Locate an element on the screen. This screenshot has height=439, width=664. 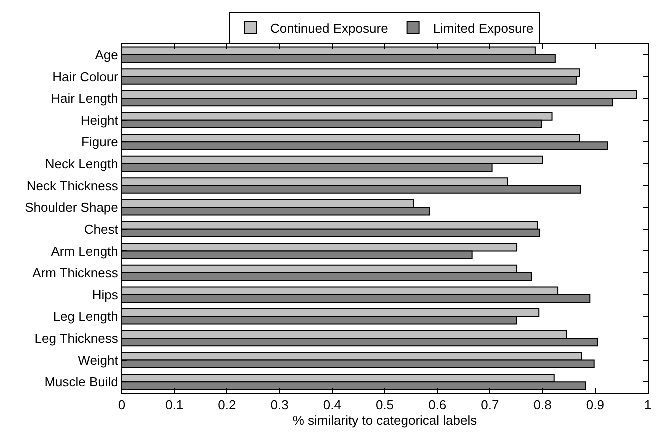
x-axis-title: % similarity to categorical labels is located at coordinates (385, 420).